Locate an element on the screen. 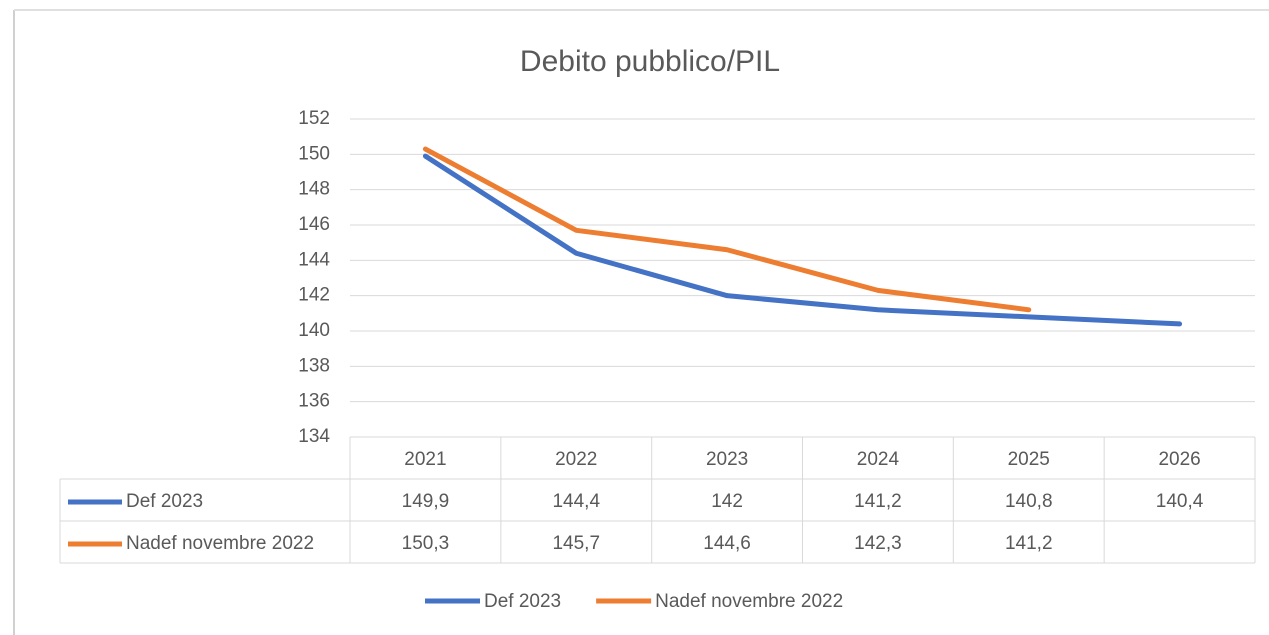 The image size is (1269, 635). data-label: 140,8 is located at coordinates (1029, 501).